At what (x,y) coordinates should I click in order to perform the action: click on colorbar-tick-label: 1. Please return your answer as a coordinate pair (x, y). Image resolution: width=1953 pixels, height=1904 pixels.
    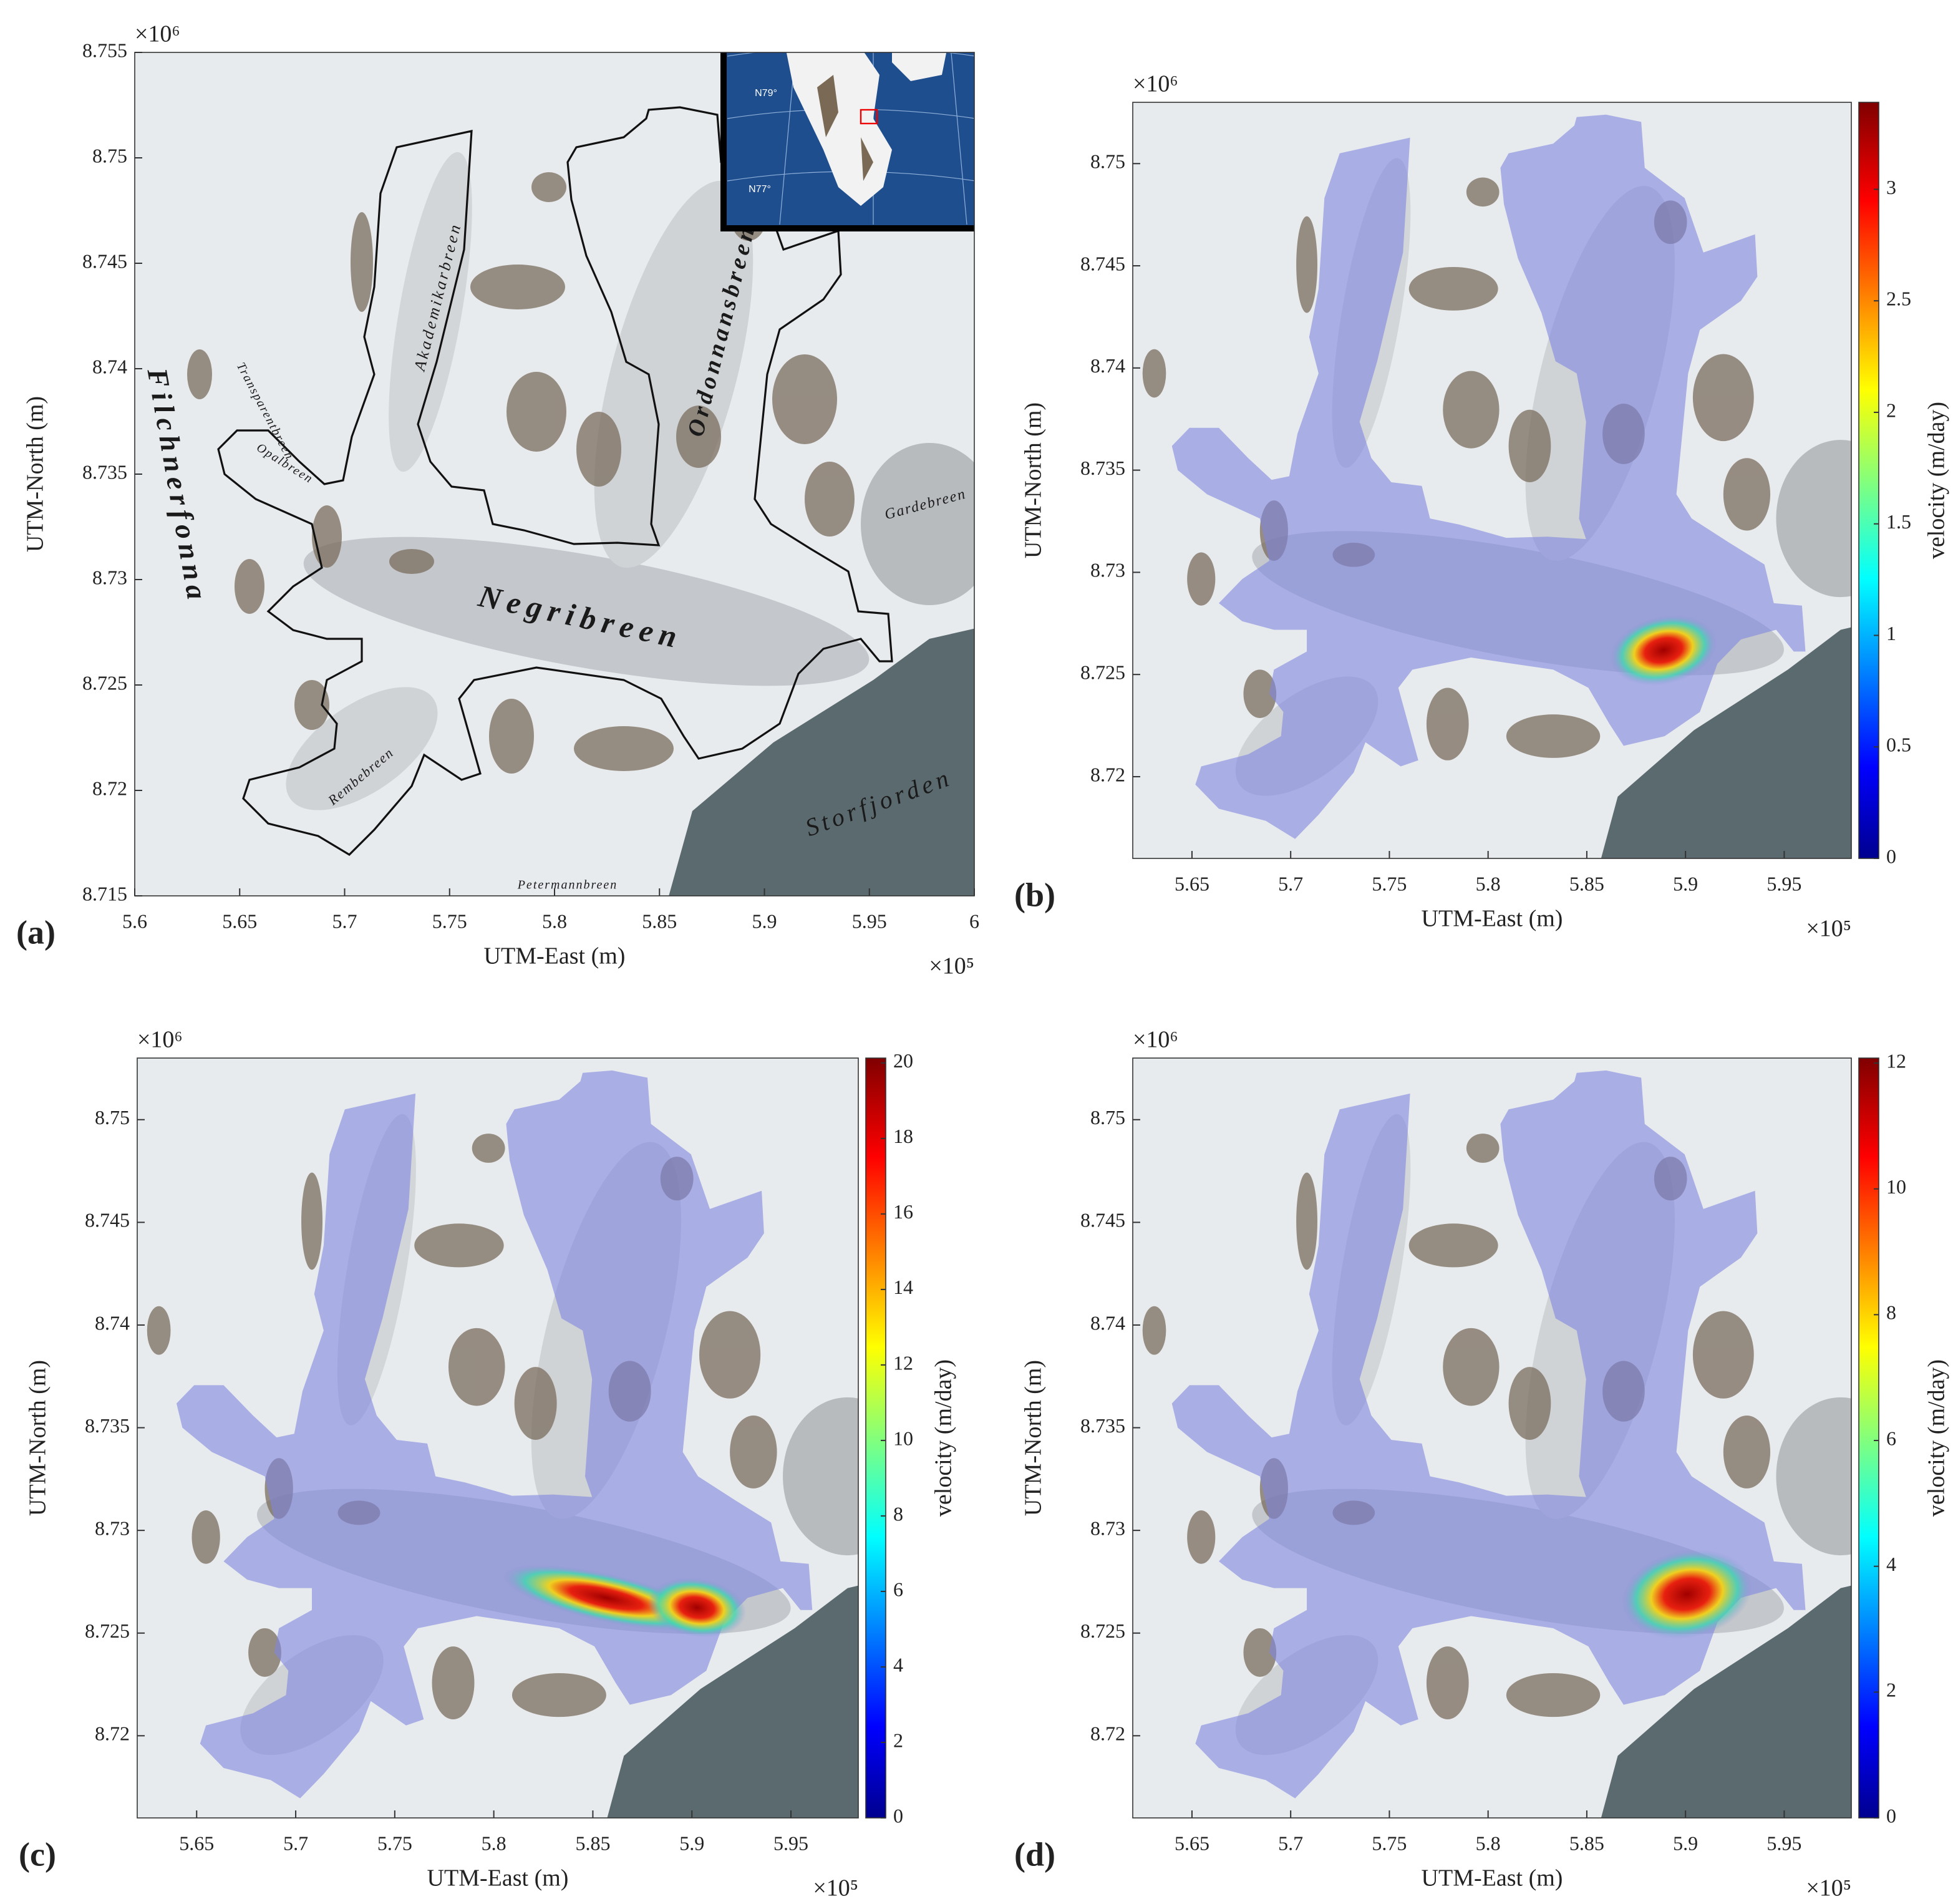
    Looking at the image, I should click on (1891, 633).